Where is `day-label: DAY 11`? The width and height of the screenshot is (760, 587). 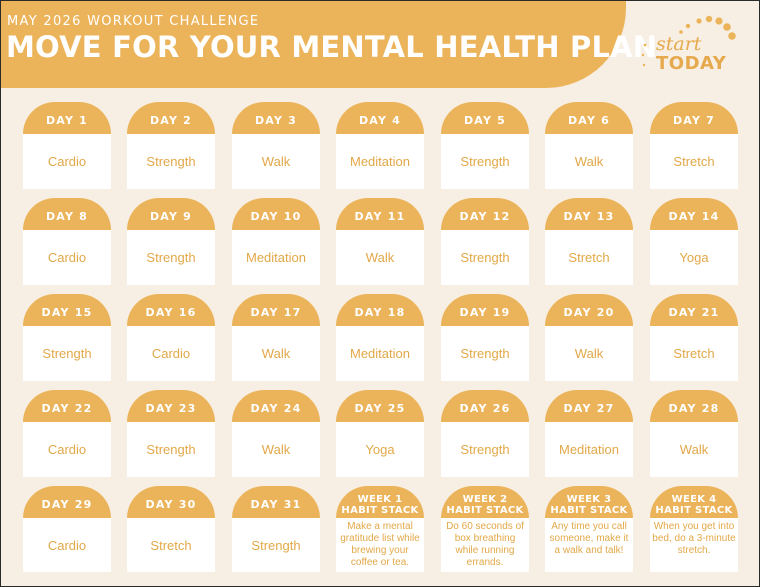
day-label: DAY 11 is located at coordinates (380, 216).